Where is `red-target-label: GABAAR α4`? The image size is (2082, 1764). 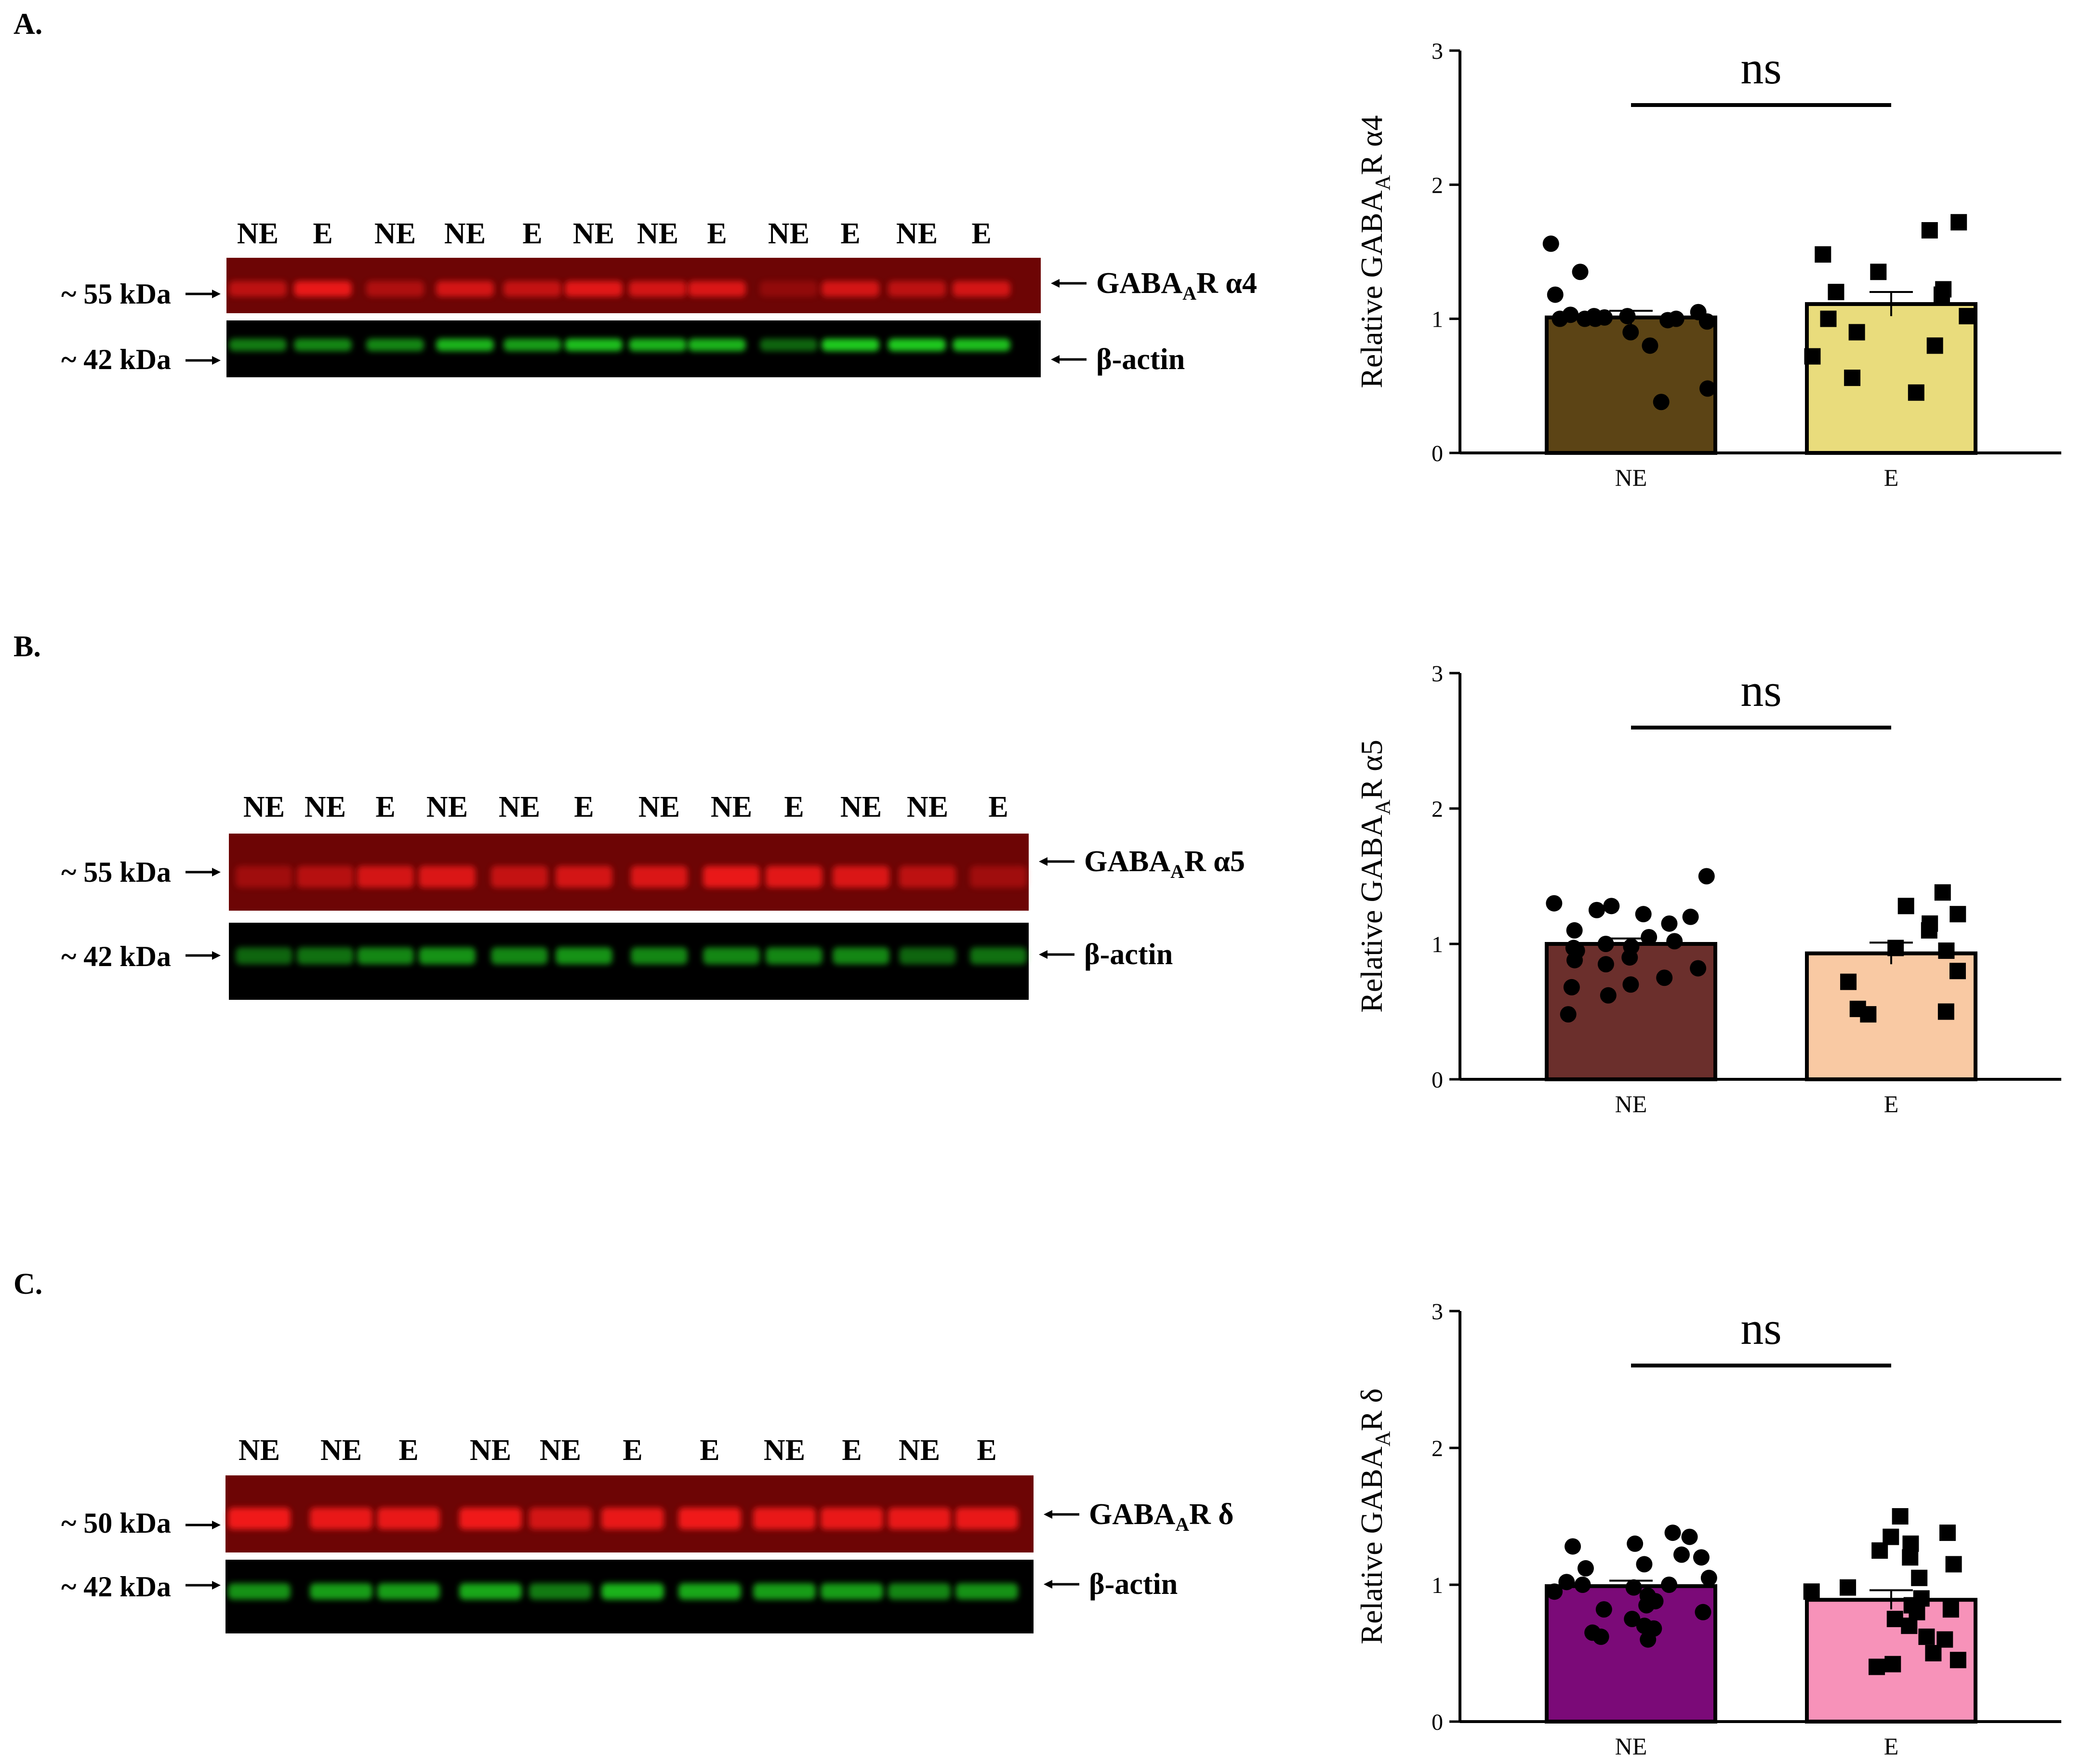 red-target-label: GABAAR α4 is located at coordinates (1176, 286).